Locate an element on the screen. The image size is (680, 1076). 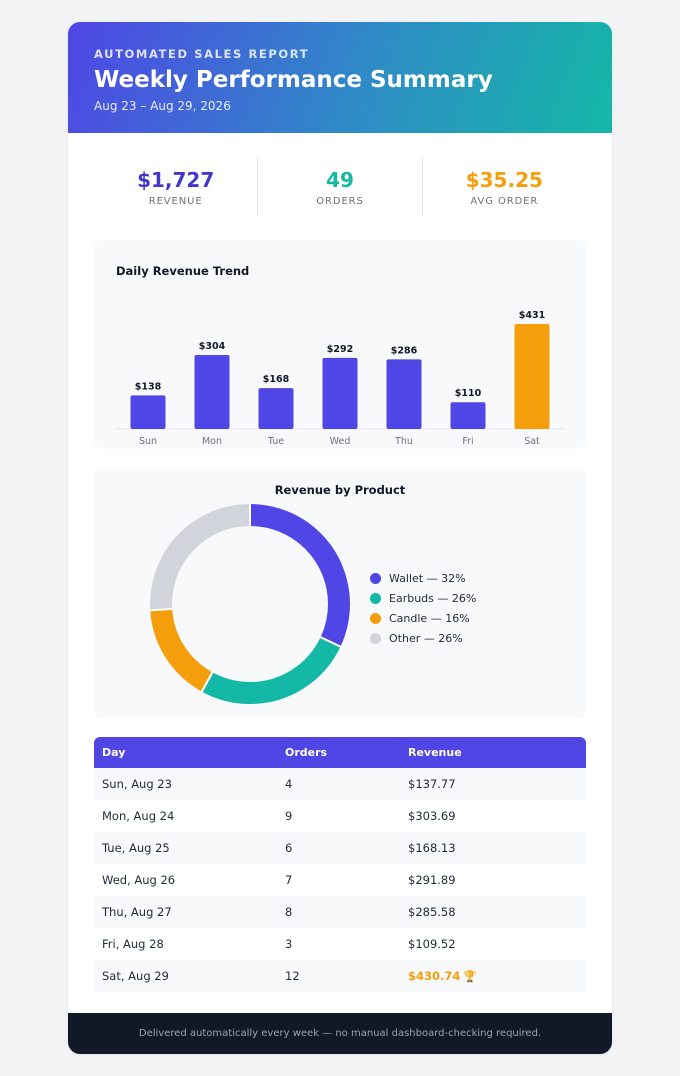
cell-revenue: $291.89 is located at coordinates (432, 880).